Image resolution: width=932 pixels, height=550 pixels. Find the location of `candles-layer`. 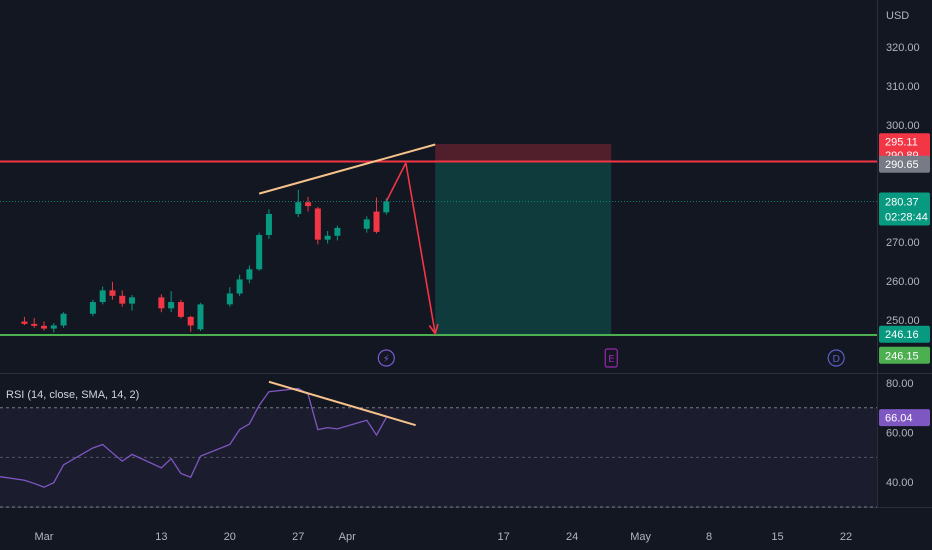

candles-layer is located at coordinates (205, 261).